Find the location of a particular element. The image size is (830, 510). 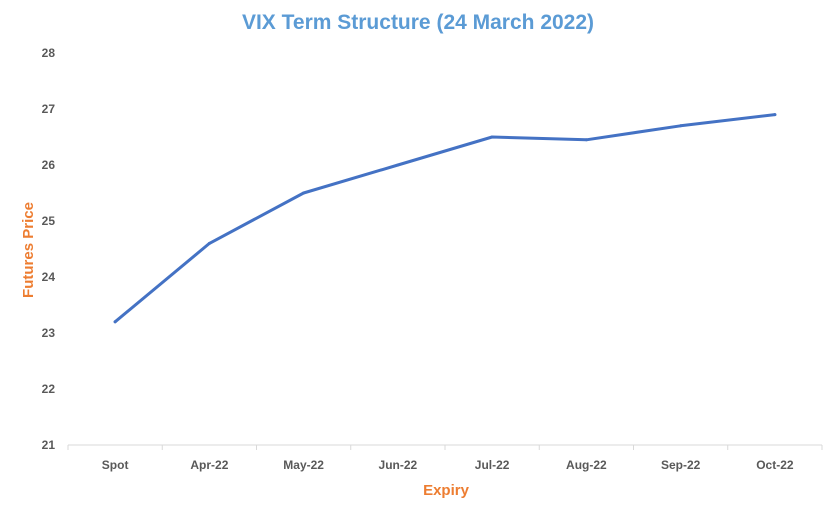

x-tick-label: Aug-22 is located at coordinates (586, 465).